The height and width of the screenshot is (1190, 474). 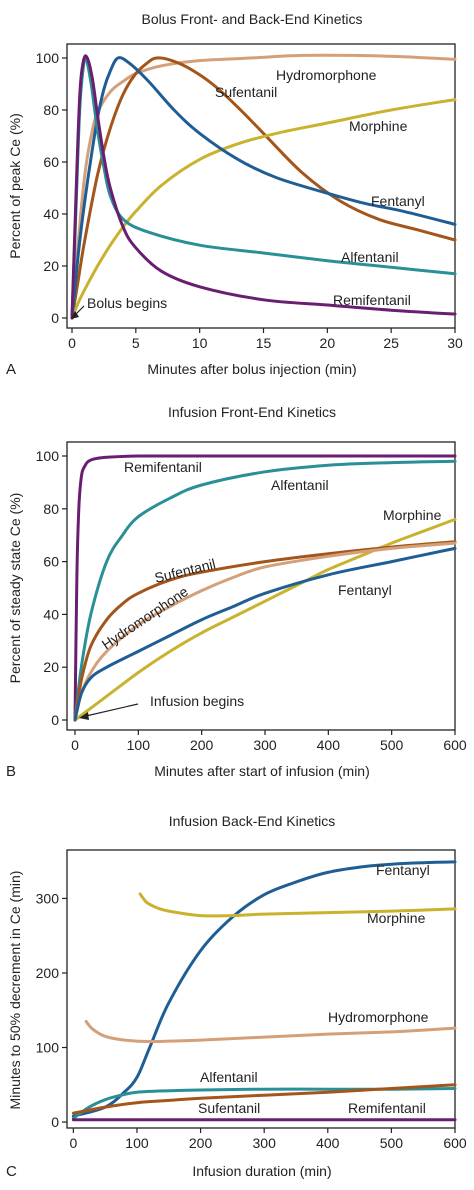 I want to click on panel-a-label-morphine: Morphine, so click(x=378, y=126).